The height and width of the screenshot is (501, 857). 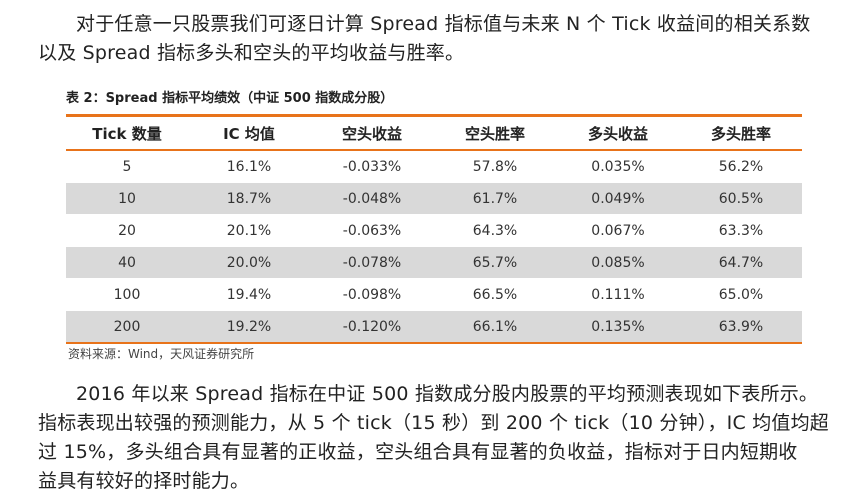 I want to click on cell-ic-mean: 16.1%, so click(x=249, y=166).